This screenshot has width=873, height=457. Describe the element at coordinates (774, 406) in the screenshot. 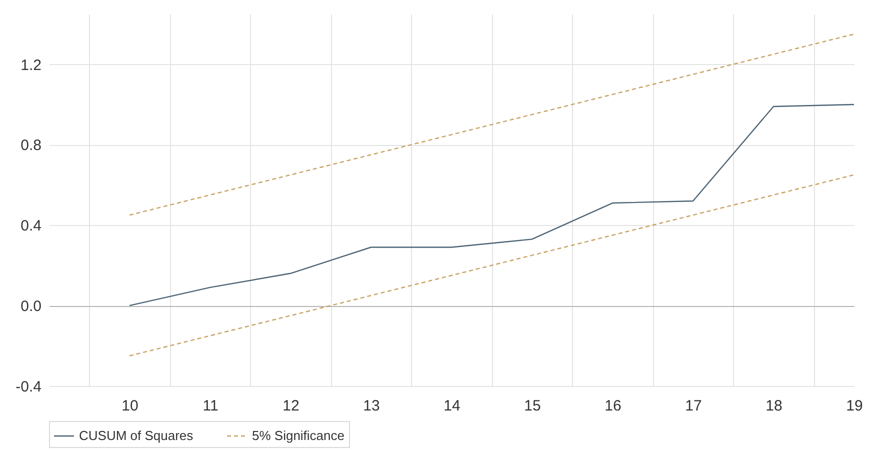

I see `x-tick-label: 18` at that location.